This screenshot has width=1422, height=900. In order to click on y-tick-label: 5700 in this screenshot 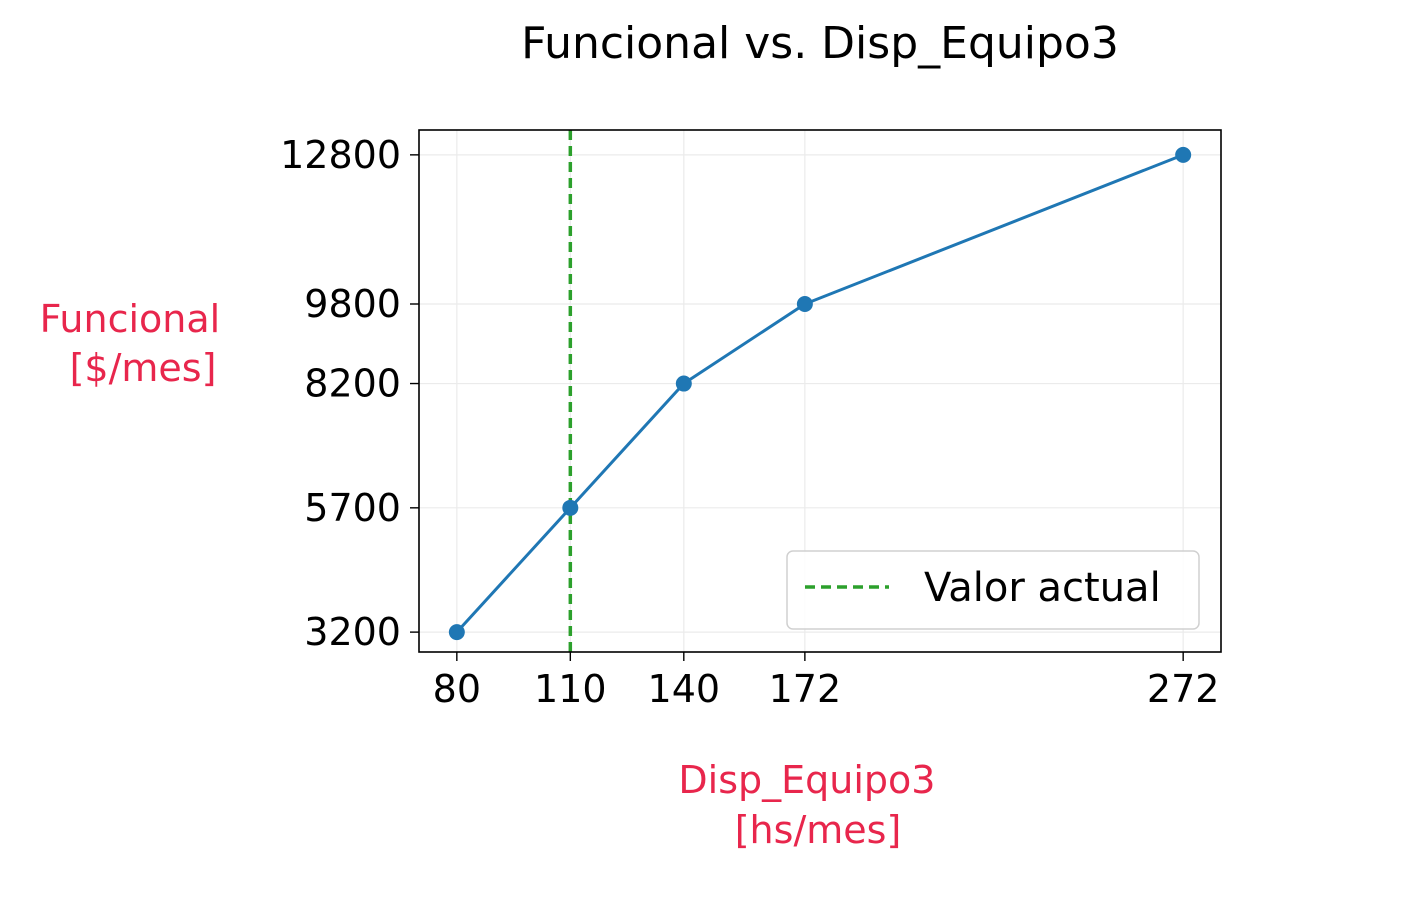, I will do `click(352, 508)`.